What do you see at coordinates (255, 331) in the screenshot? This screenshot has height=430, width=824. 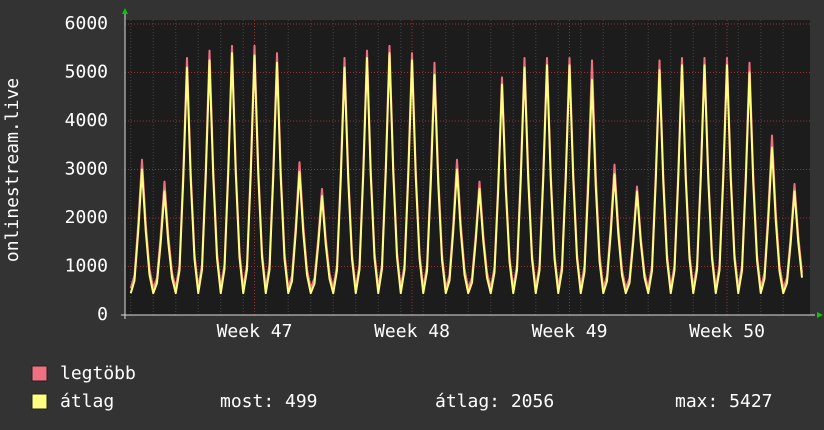 I see `x-tick-label: Week 47` at bounding box center [255, 331].